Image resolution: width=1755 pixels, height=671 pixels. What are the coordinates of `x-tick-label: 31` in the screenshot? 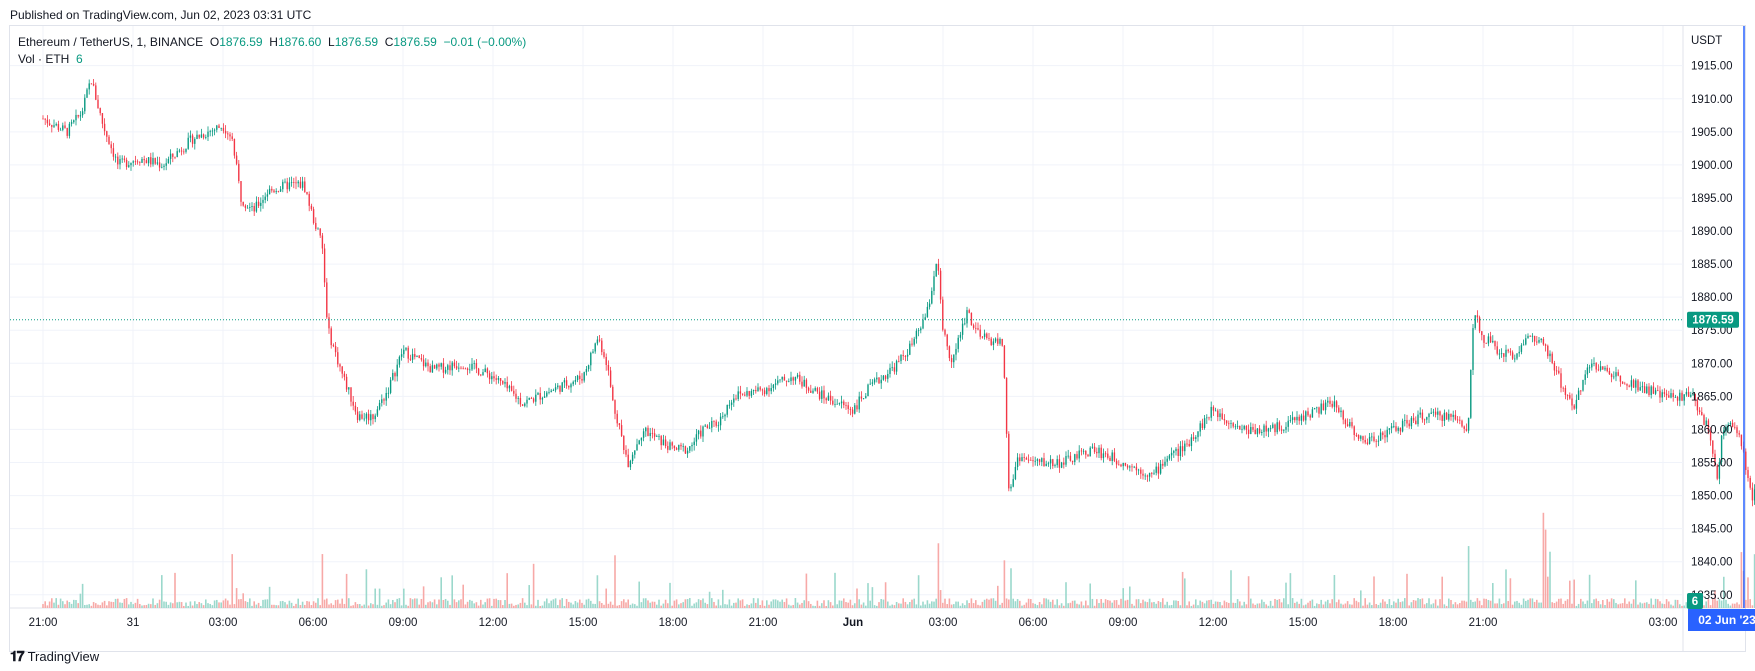 It's located at (133, 623).